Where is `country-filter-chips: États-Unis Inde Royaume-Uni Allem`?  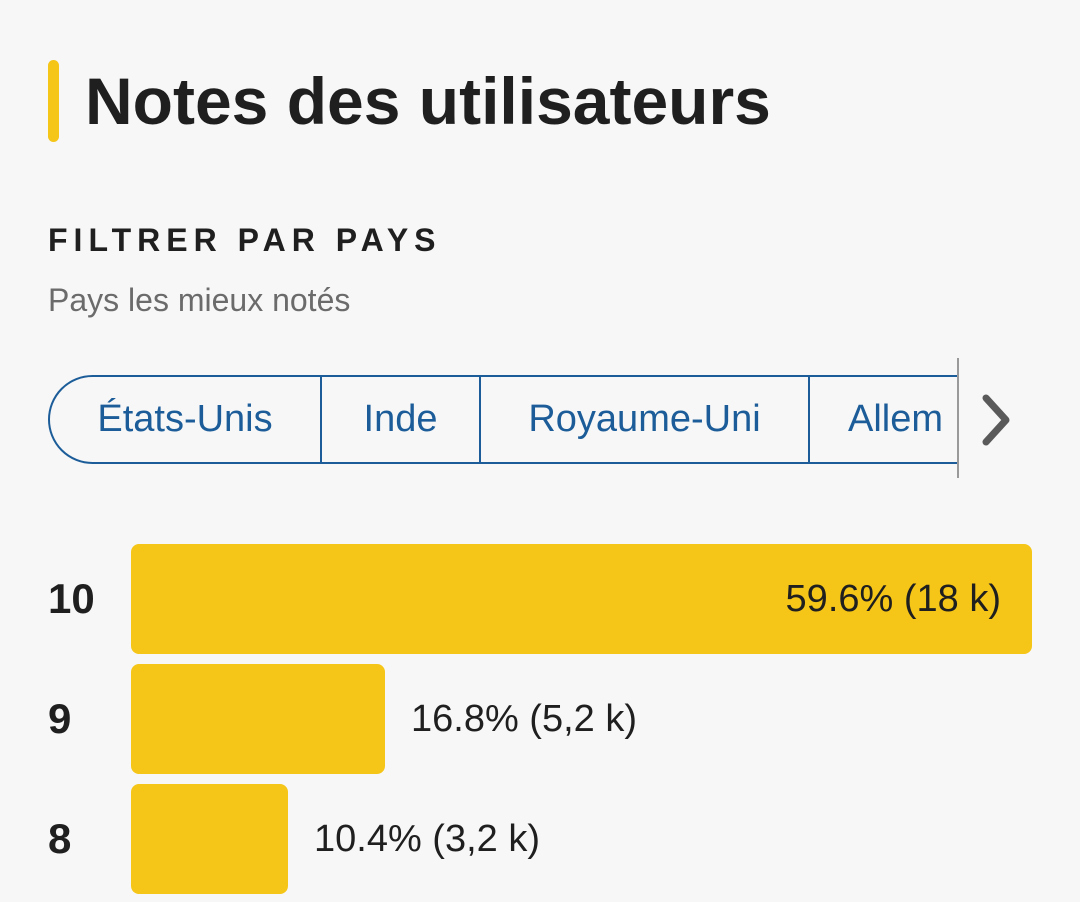 country-filter-chips: États-Unis Inde Royaume-Uni Allem is located at coordinates (503, 419).